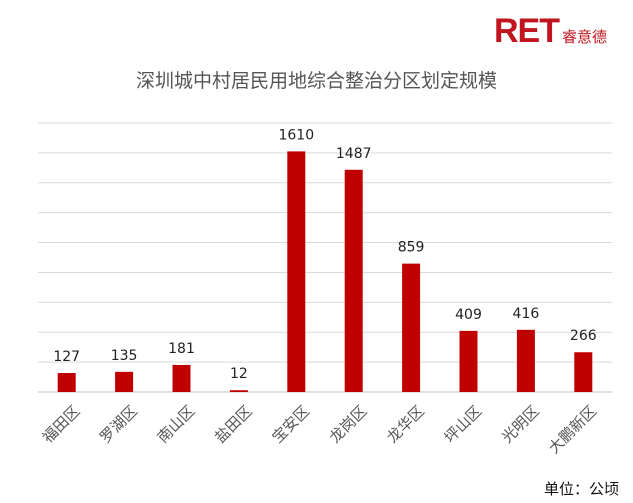 This screenshot has height=503, width=633. I want to click on data-label: 181, so click(181, 349).